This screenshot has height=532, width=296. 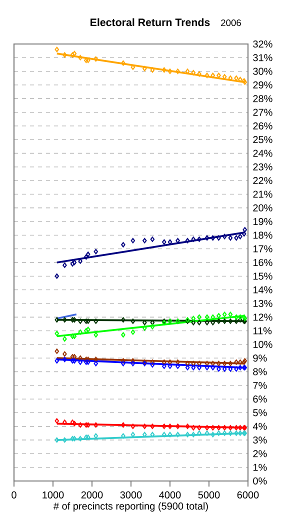 What do you see at coordinates (262, 58) in the screenshot?
I see `y-tick-label: 31%` at bounding box center [262, 58].